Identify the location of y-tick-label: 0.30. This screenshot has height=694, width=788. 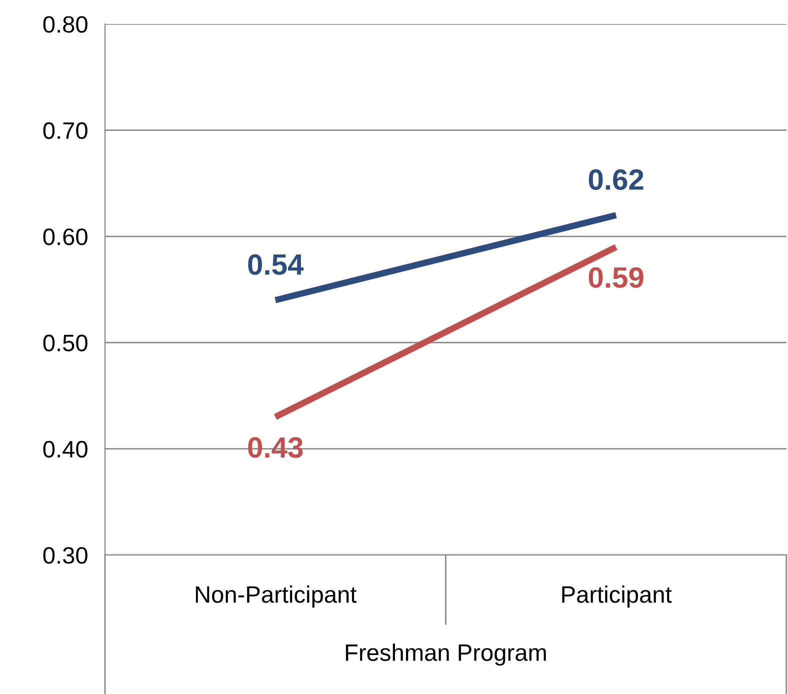
(65, 555).